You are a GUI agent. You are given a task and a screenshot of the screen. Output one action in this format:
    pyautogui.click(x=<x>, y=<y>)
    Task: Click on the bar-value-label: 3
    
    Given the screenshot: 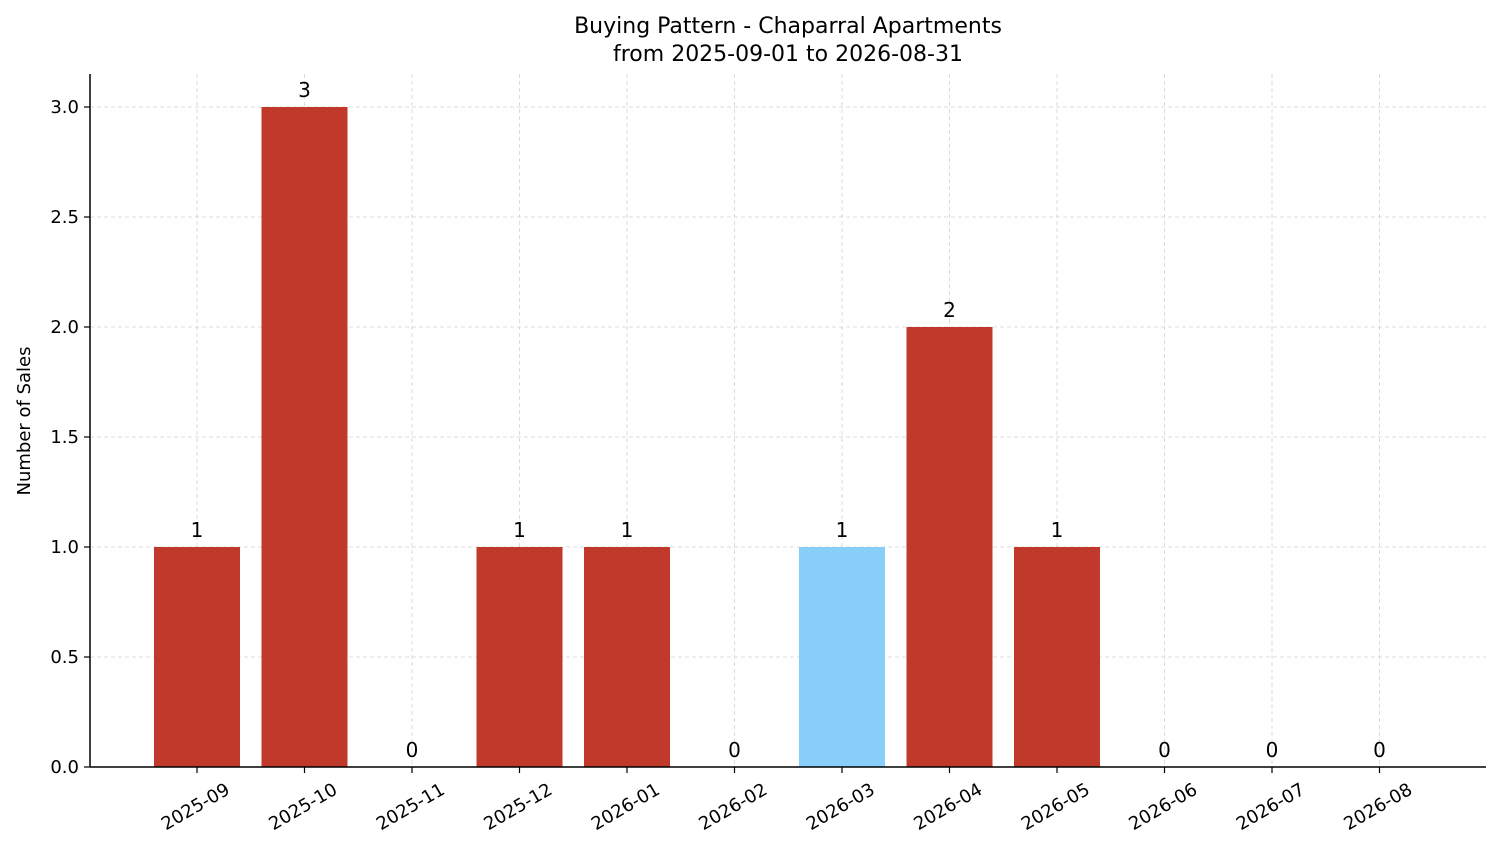 What is the action you would take?
    pyautogui.click(x=304, y=90)
    